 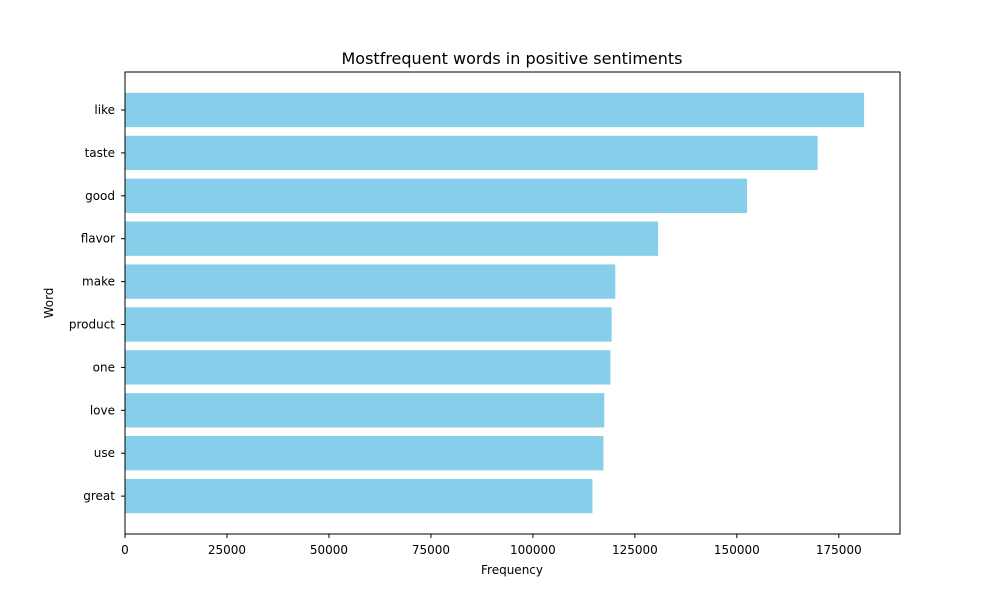 I want to click on y-axis-title: Word, so click(x=49, y=303).